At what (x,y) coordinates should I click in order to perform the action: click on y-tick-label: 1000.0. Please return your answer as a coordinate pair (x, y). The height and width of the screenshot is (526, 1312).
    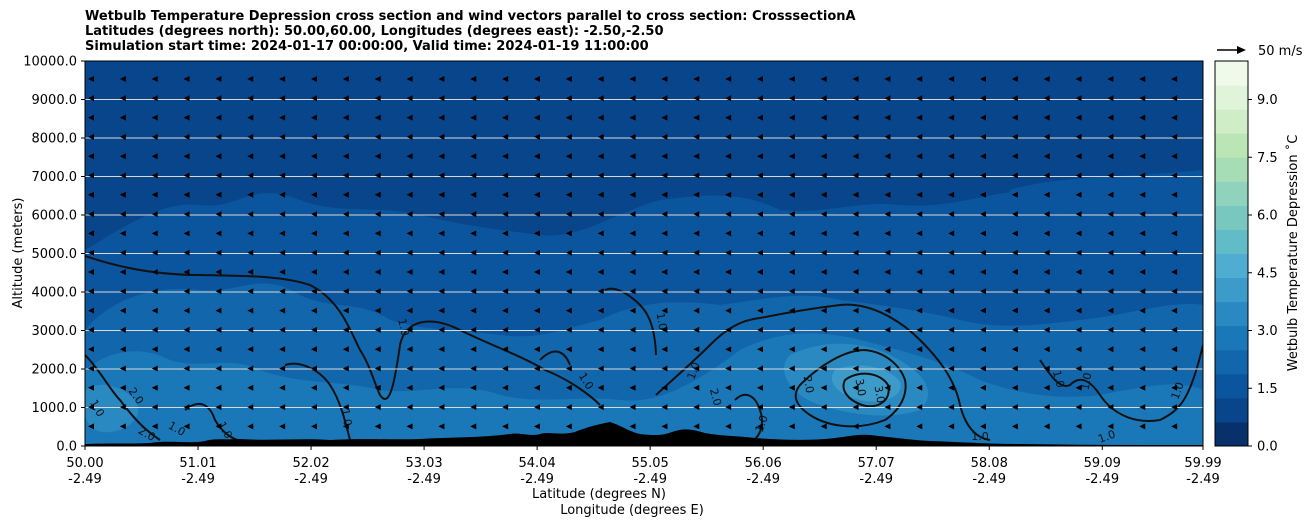
    Looking at the image, I should click on (55, 408).